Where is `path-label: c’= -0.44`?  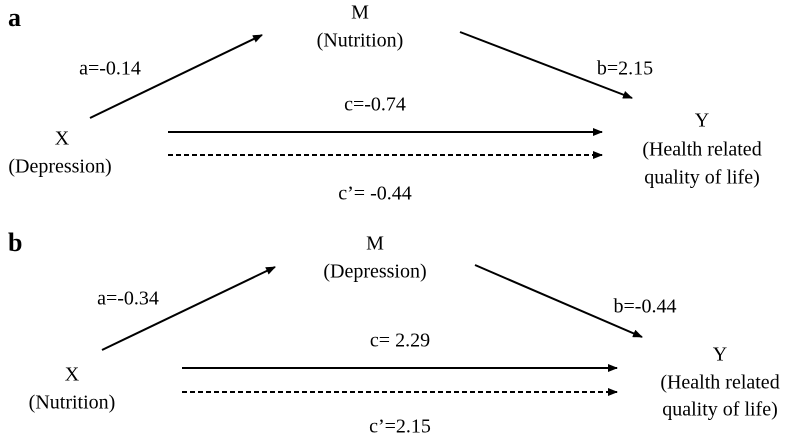 path-label: c’= -0.44 is located at coordinates (374, 194).